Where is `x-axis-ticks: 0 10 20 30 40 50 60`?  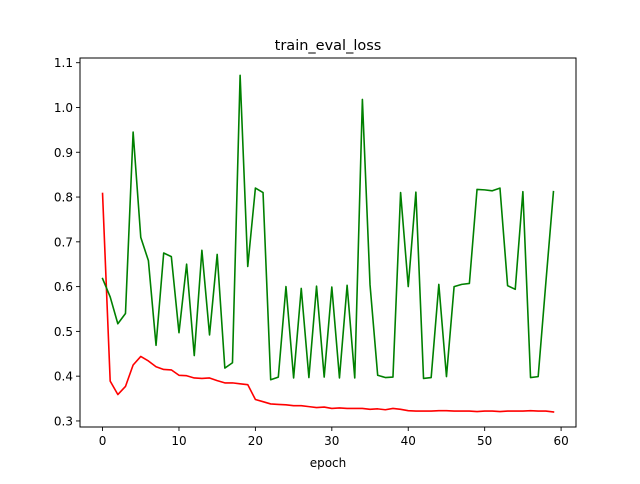
x-axis-ticks: 0 10 20 30 40 50 60 is located at coordinates (334, 437).